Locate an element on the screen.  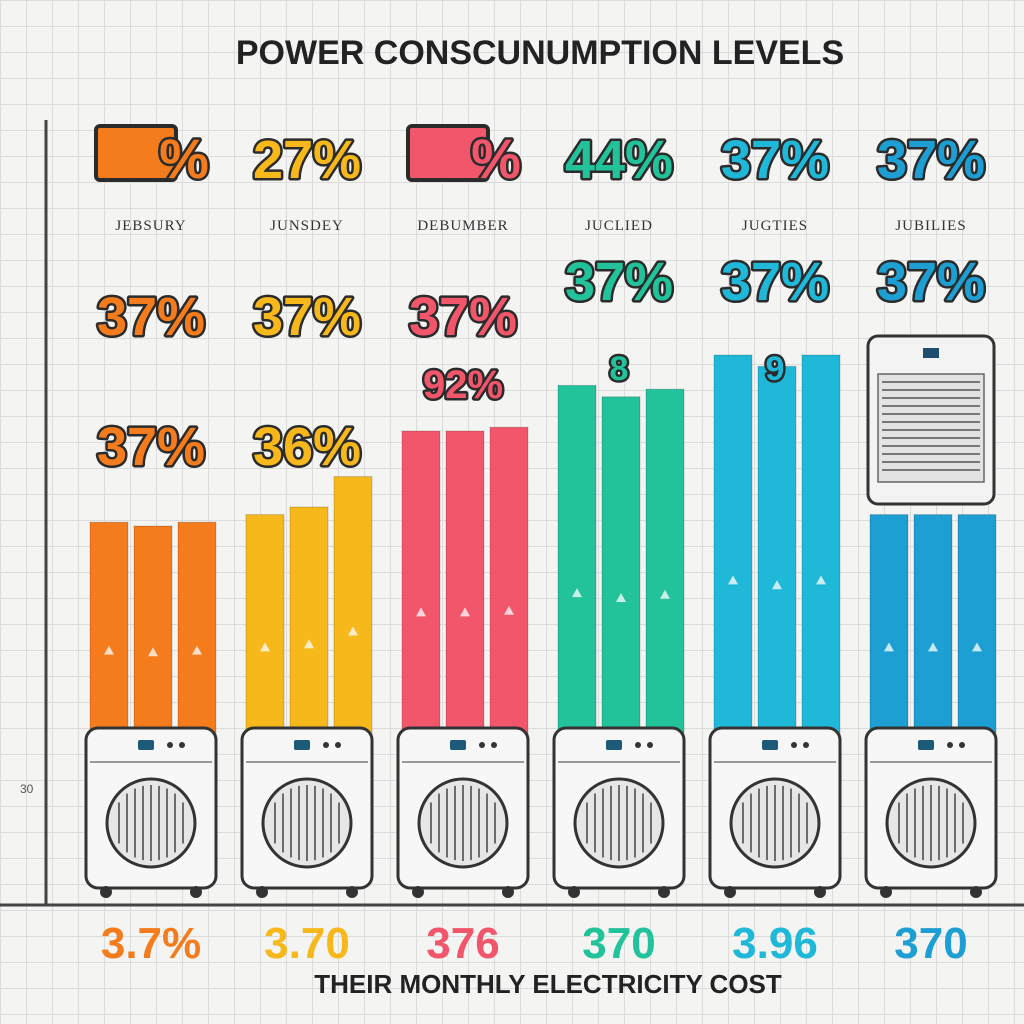
x-axis-label: THEIR MONTHLY ELECTRICITY COST is located at coordinates (548, 984).